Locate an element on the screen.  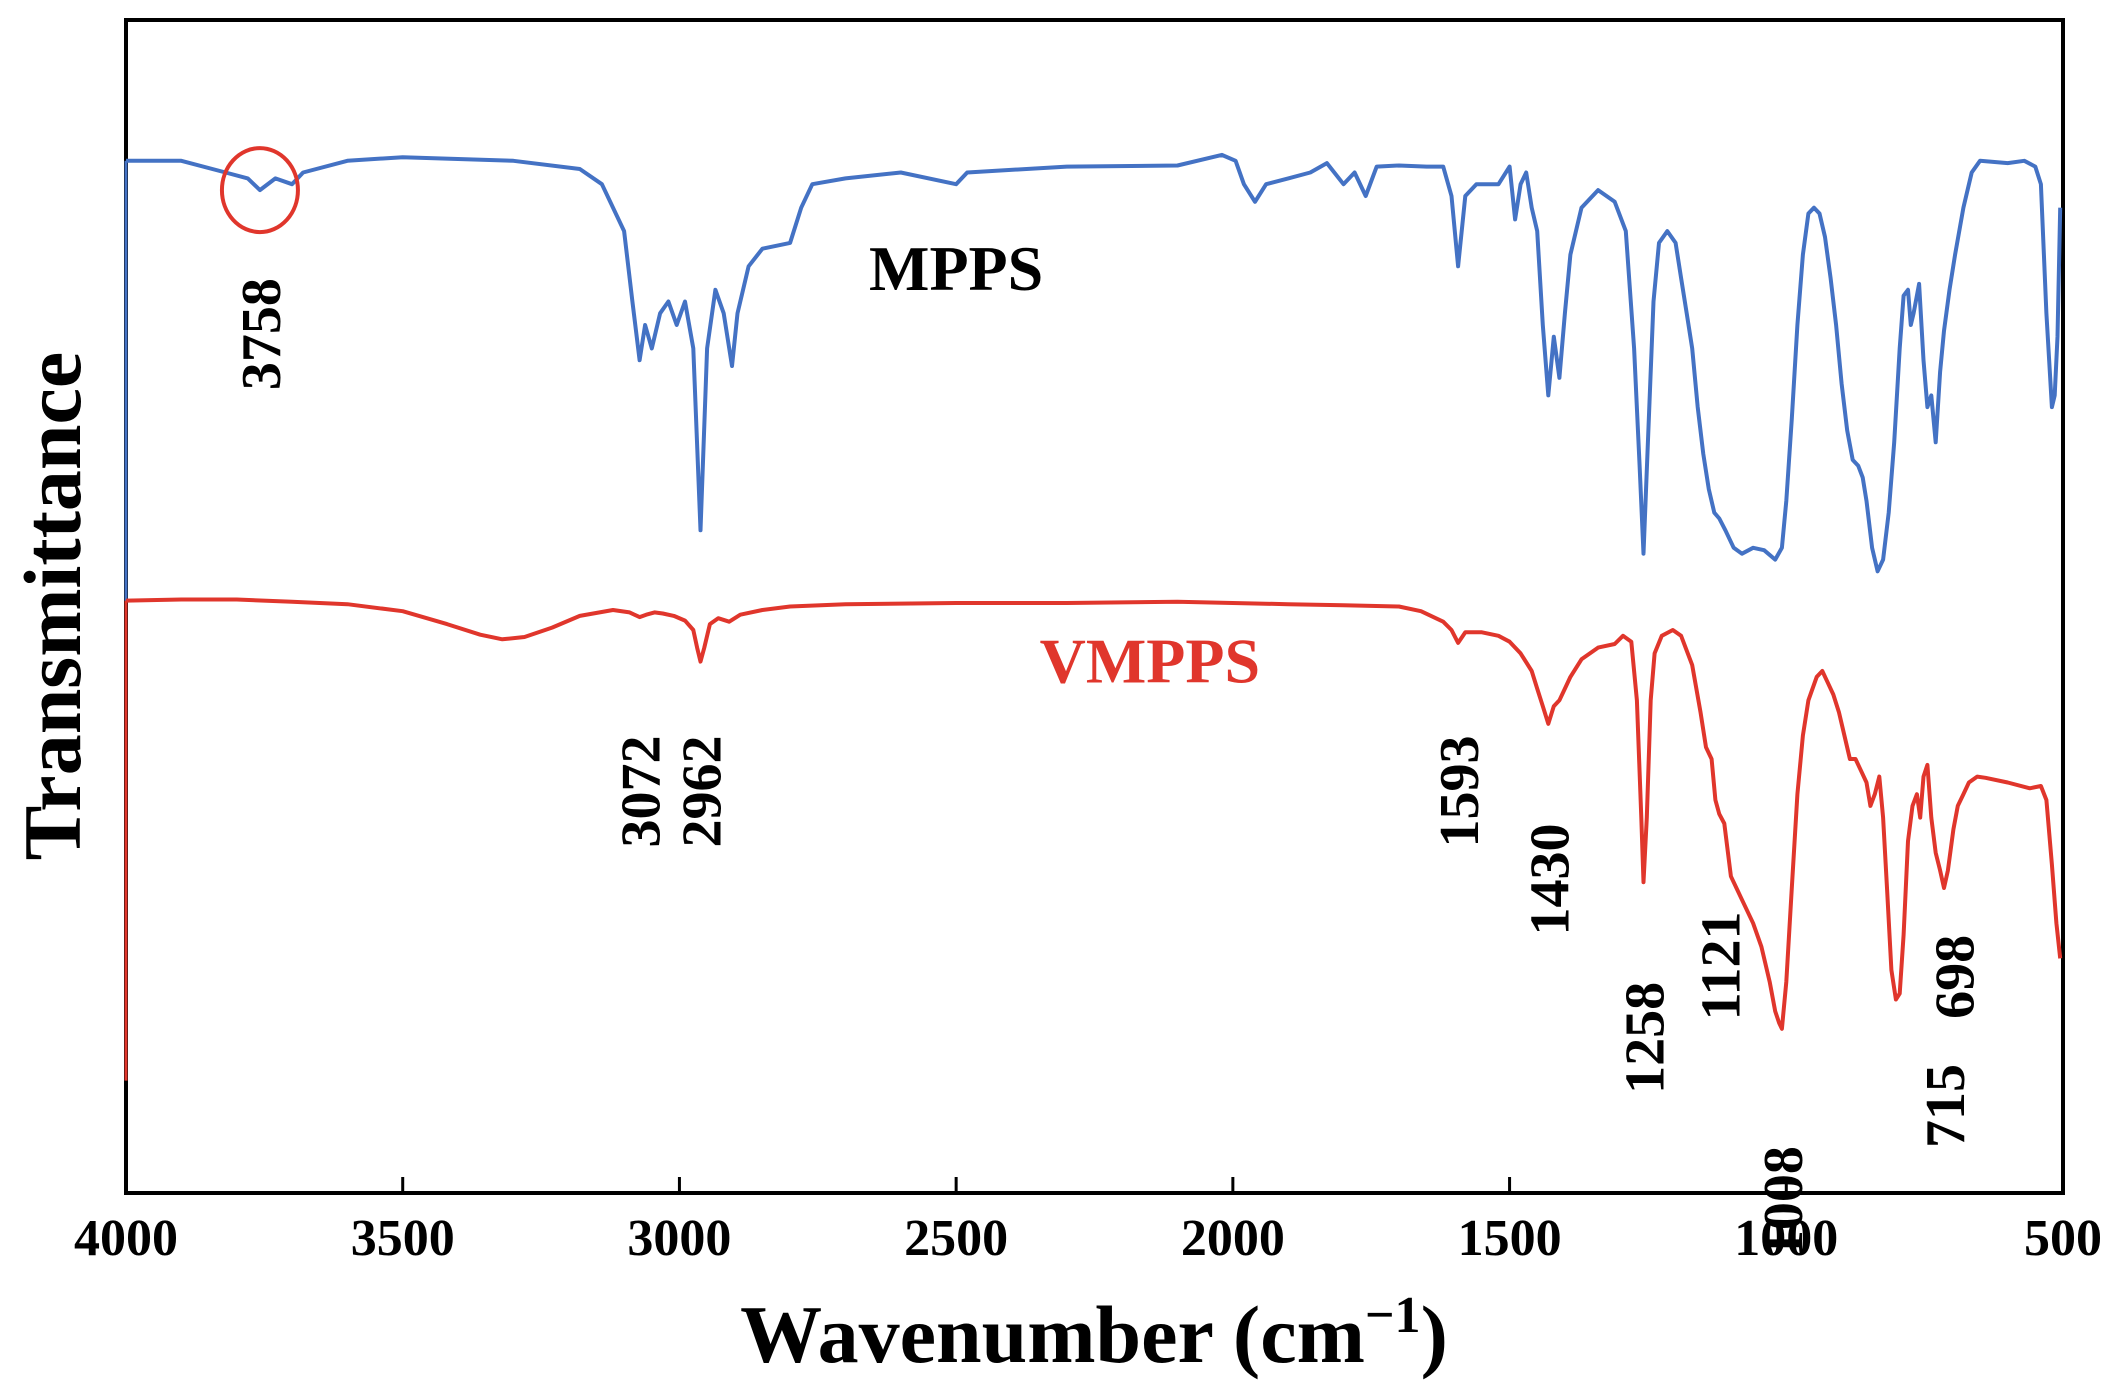
series-label-vmpps: VMPPS is located at coordinates (1150, 661).